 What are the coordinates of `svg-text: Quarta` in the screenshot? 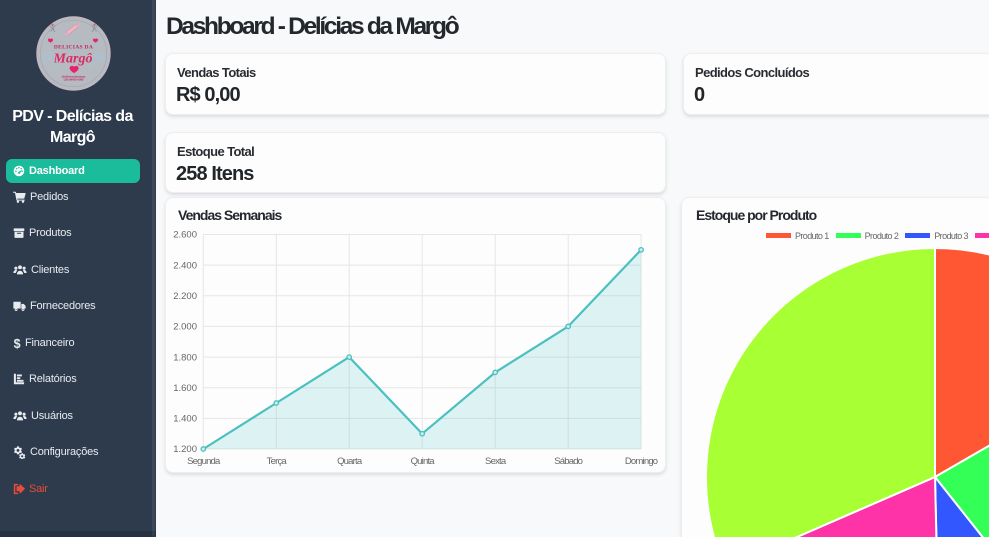 It's located at (350, 461).